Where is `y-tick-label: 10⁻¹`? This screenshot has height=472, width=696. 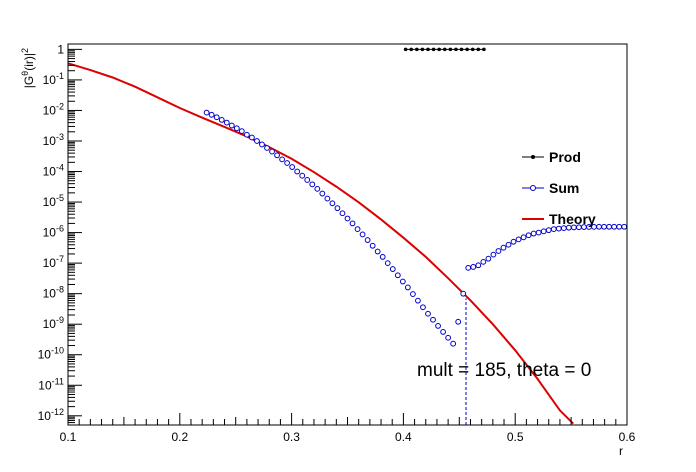 y-tick-label: 10⁻¹ is located at coordinates (53, 79).